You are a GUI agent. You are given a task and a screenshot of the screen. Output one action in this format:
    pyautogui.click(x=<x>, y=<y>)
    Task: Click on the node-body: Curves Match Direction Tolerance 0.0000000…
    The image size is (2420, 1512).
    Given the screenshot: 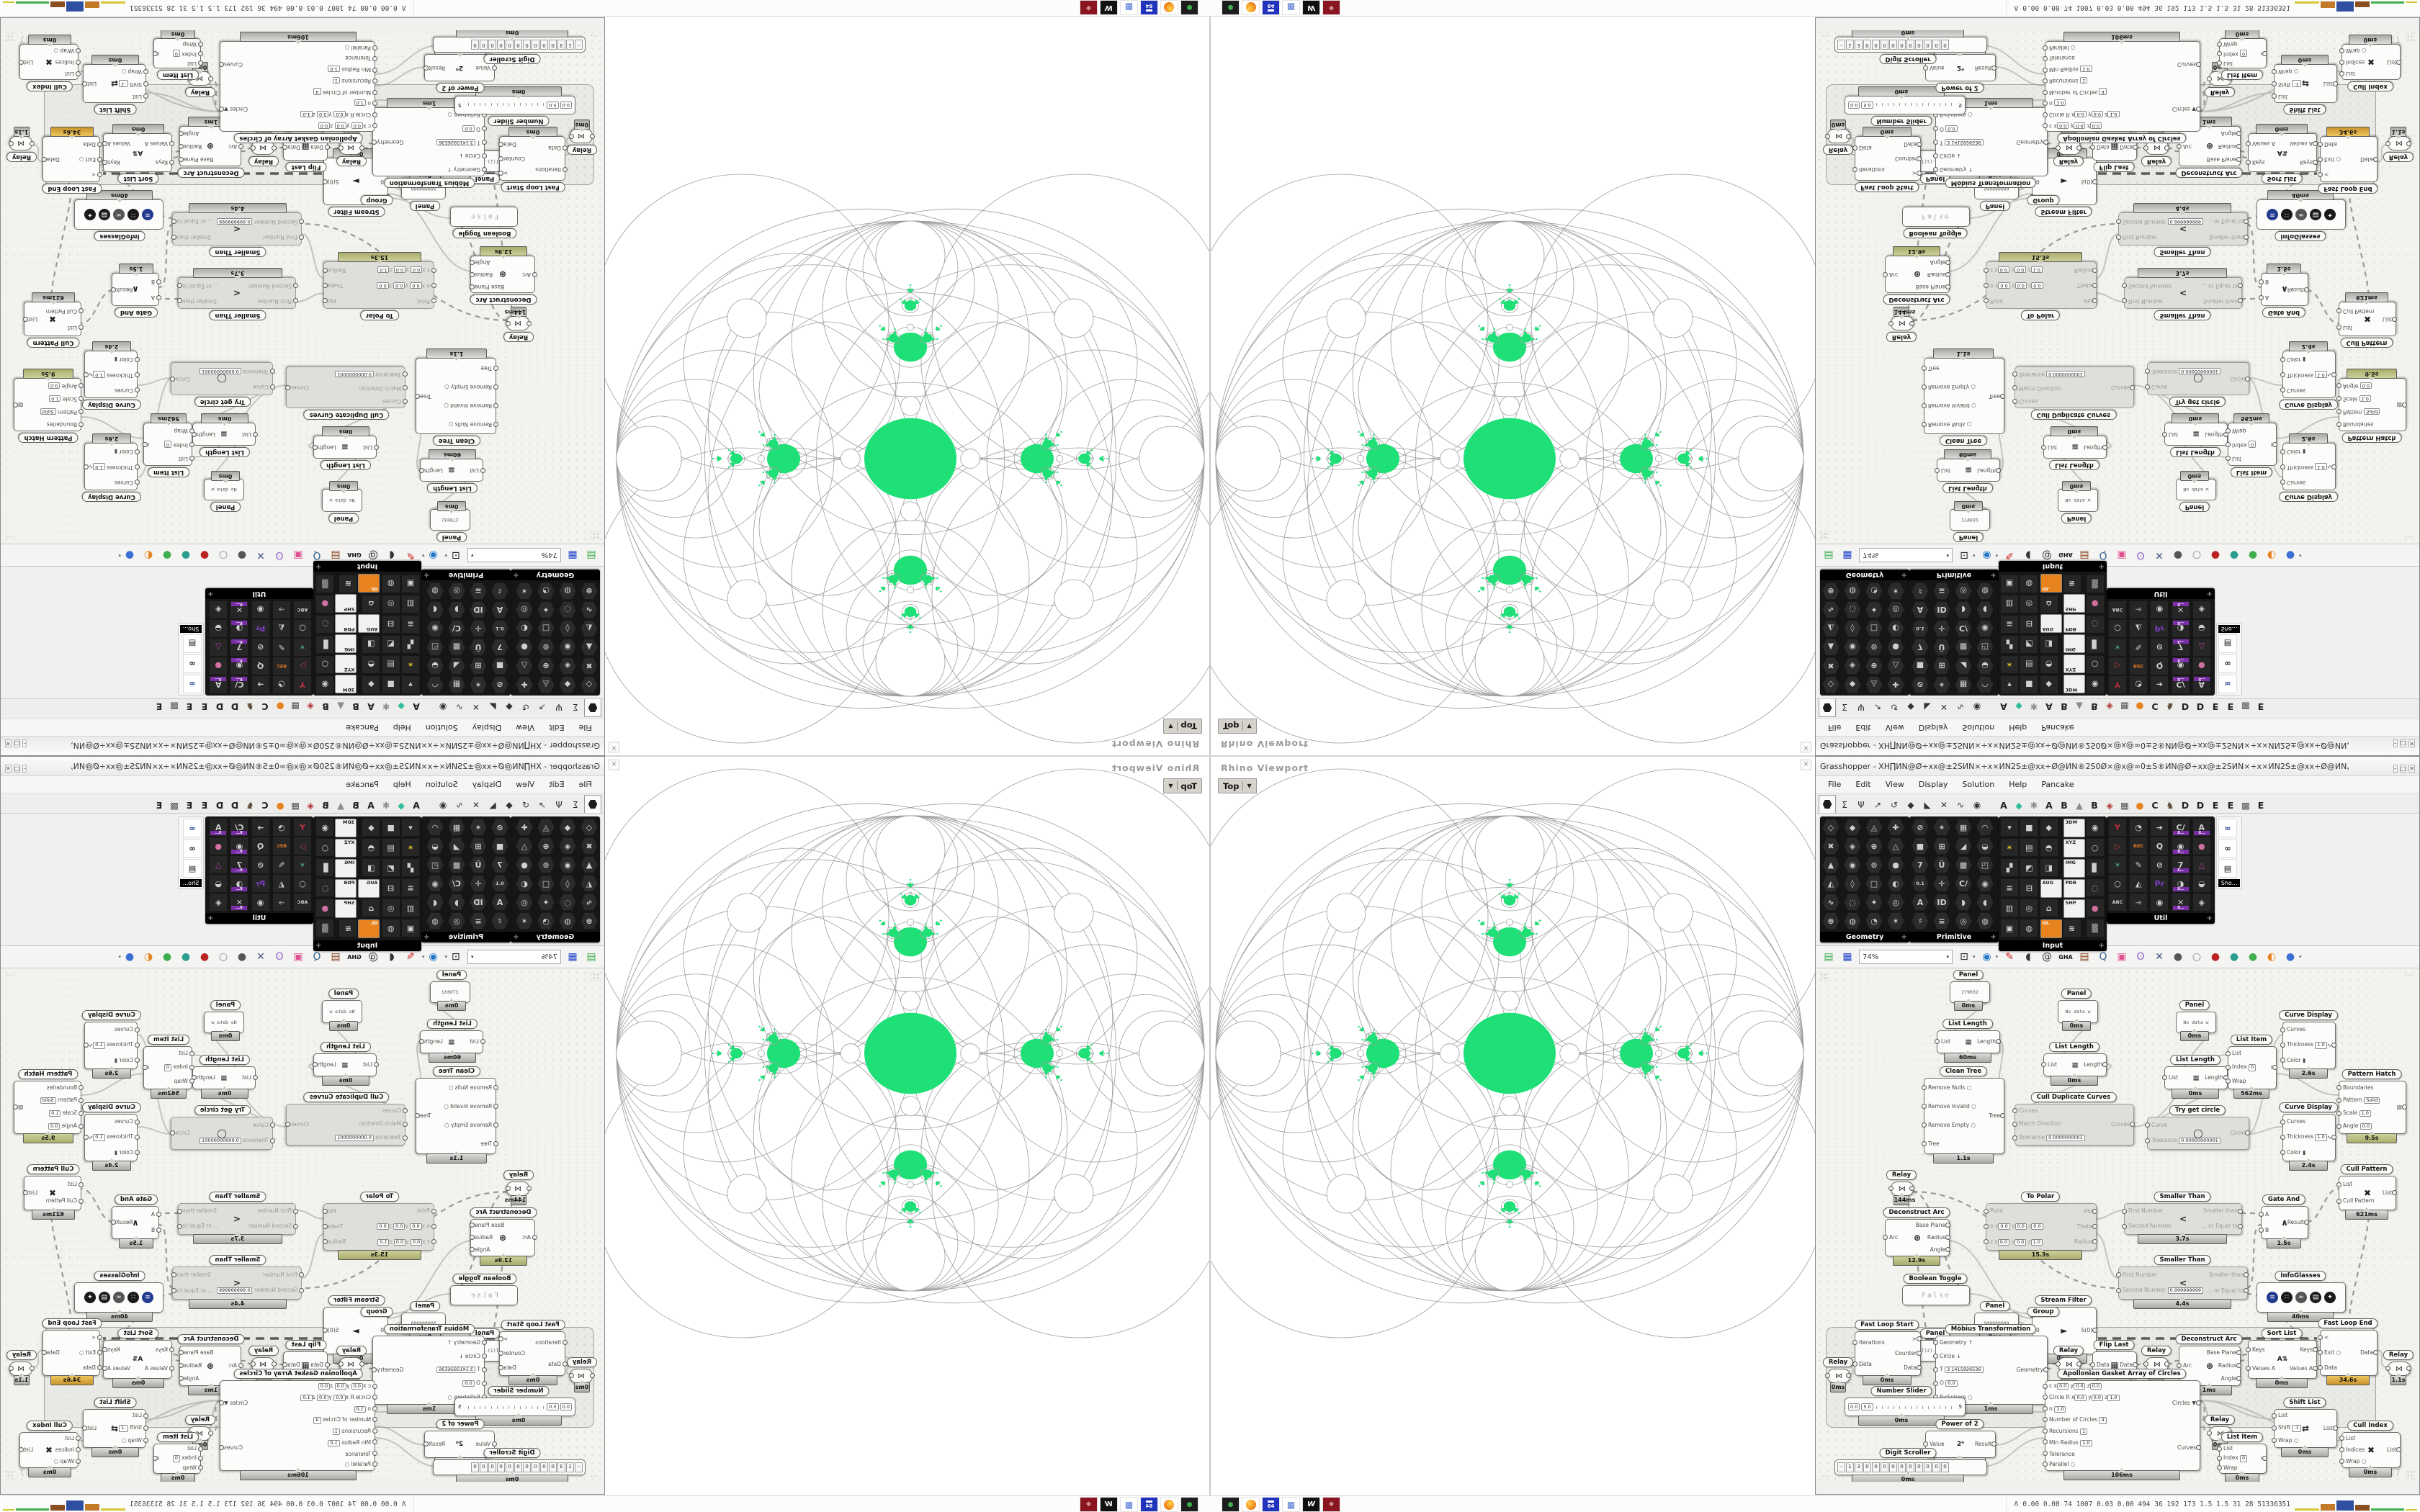 What is the action you would take?
    pyautogui.click(x=345, y=1125)
    